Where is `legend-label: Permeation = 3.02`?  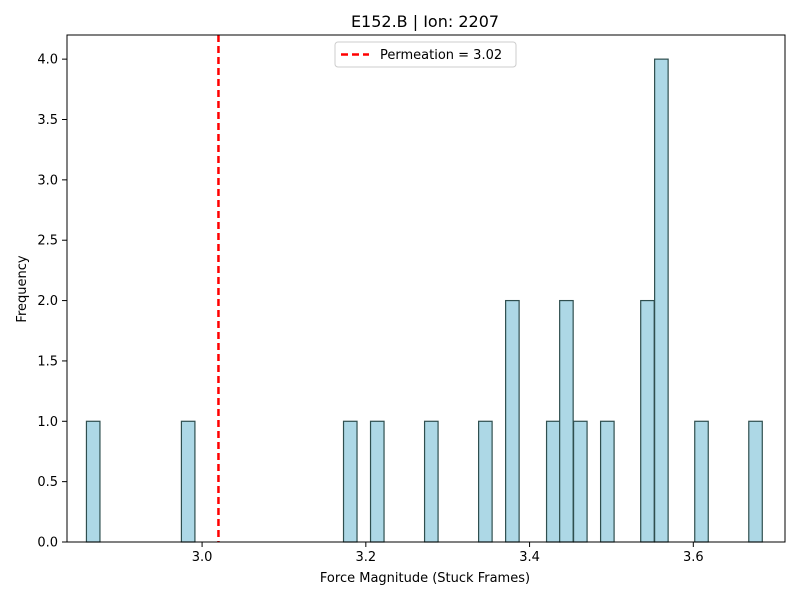
legend-label: Permeation = 3.02 is located at coordinates (441, 55).